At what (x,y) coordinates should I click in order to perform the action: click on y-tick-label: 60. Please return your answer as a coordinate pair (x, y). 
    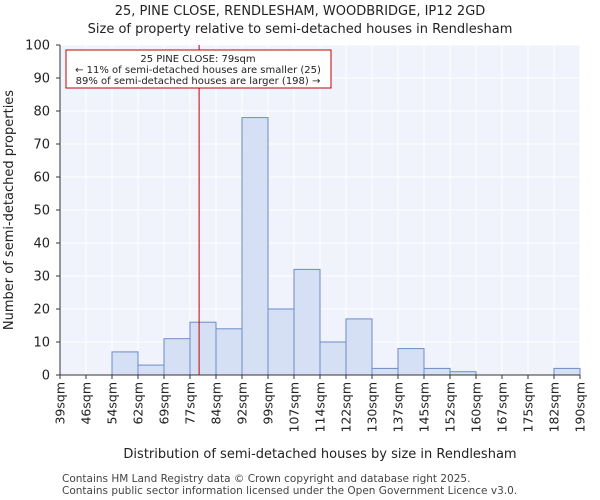
    Looking at the image, I should click on (41, 178).